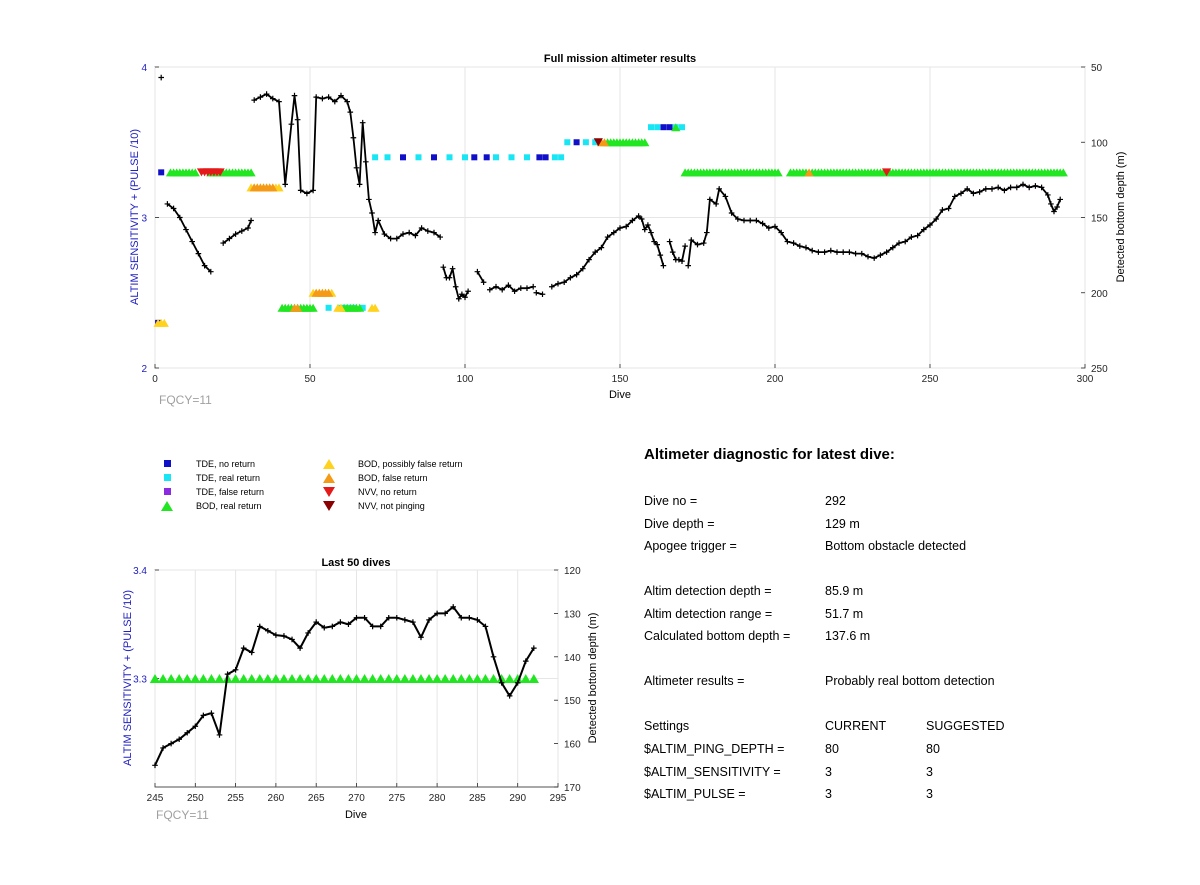  What do you see at coordinates (598, 142) in the screenshot?
I see `triangle-down-marker` at bounding box center [598, 142].